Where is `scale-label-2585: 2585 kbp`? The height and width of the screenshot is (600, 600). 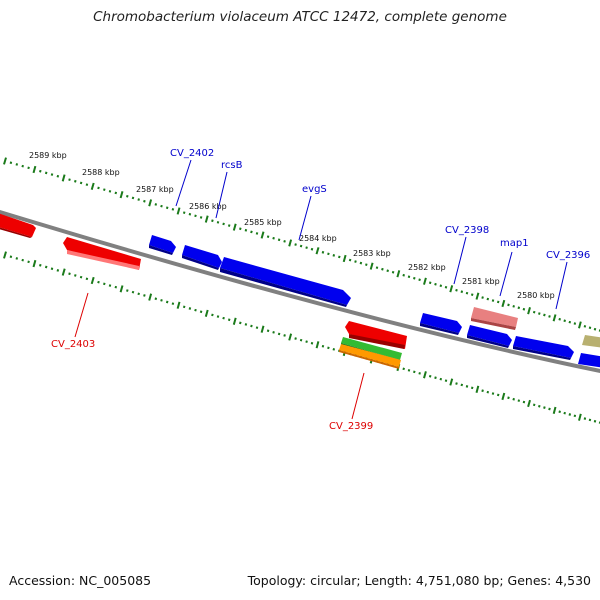 scale-label-2585: 2585 kbp is located at coordinates (263, 222).